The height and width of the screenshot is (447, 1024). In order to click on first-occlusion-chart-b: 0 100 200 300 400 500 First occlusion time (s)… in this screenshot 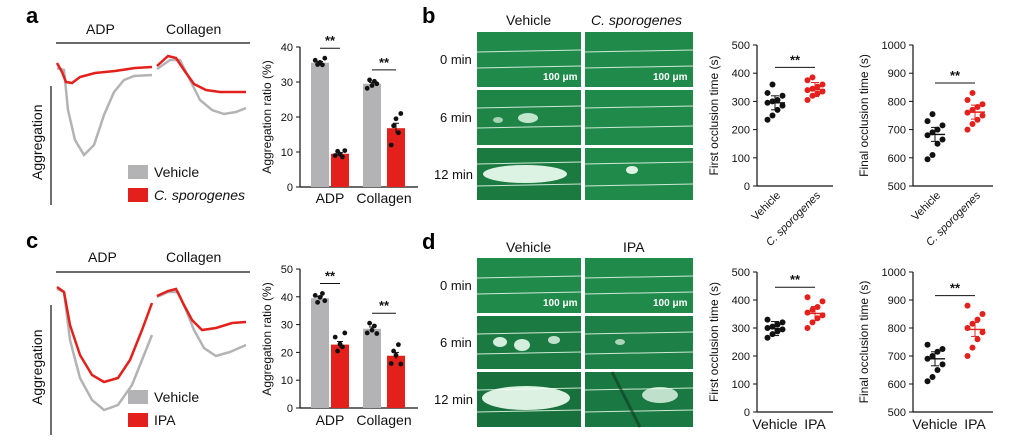, I will do `click(770, 144)`.